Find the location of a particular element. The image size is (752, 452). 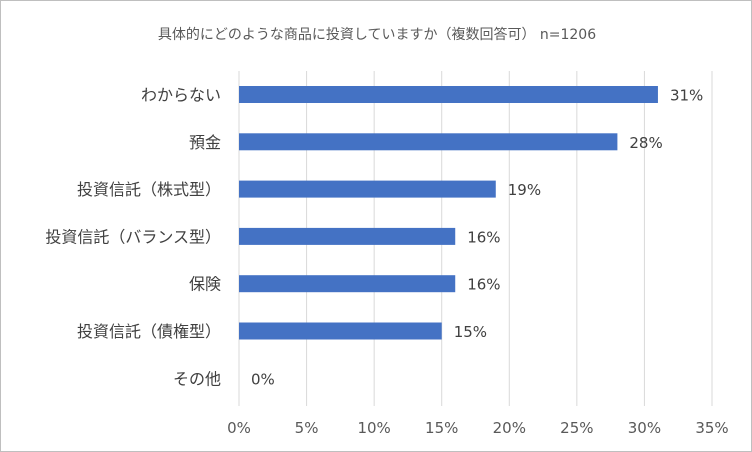

category-label: わからない is located at coordinates (181, 95).